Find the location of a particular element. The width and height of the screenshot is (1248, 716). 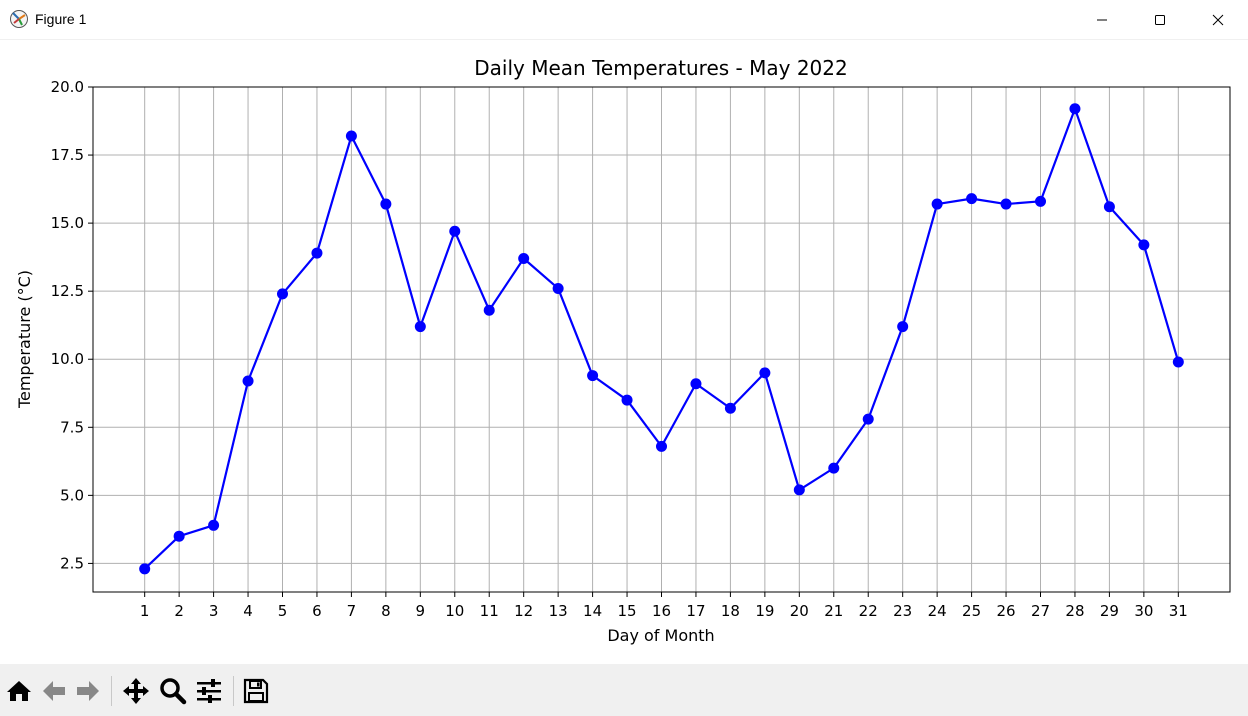

x-tick-label: 17 is located at coordinates (695, 611).